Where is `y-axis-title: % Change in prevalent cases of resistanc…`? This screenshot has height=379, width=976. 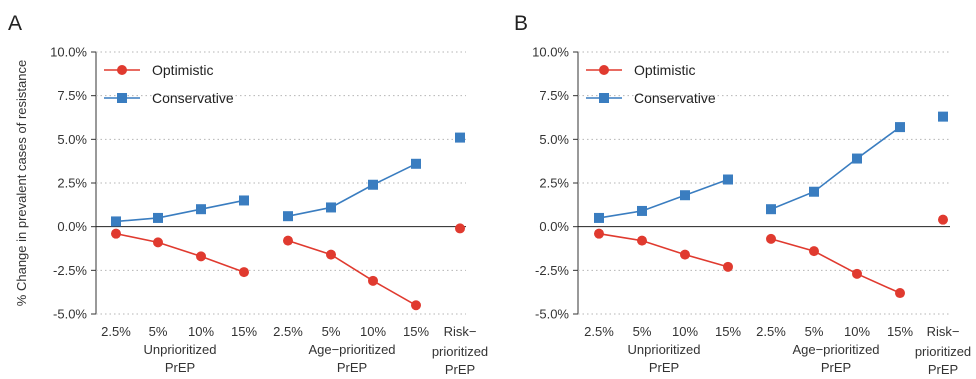 y-axis-title: % Change in prevalent cases of resistanc… is located at coordinates (21, 183).